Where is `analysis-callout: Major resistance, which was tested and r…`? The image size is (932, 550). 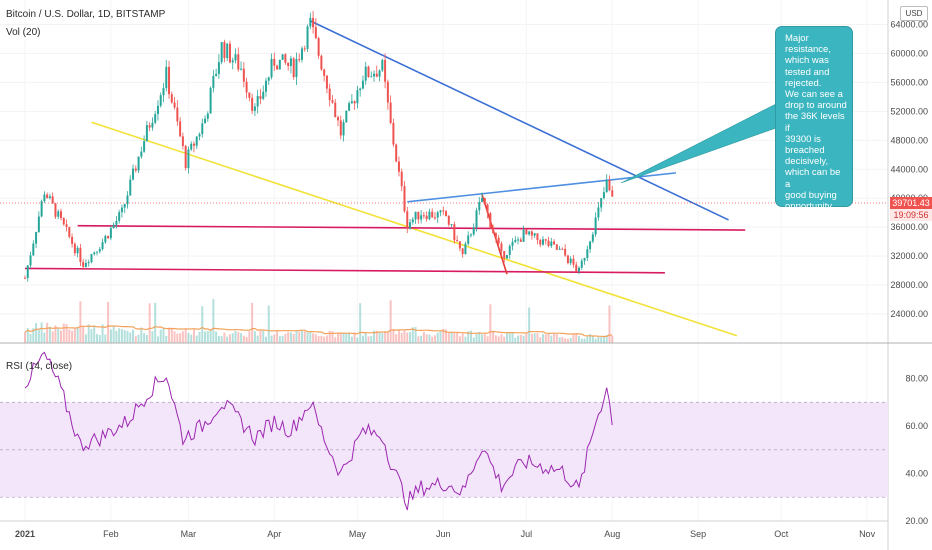
analysis-callout: Major resistance, which was tested and r… is located at coordinates (814, 119).